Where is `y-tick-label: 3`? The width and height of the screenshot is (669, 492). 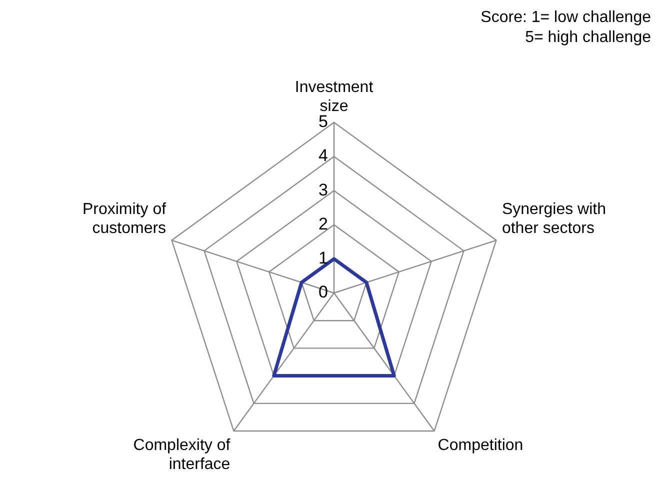
y-tick-label: 3 is located at coordinates (323, 190).